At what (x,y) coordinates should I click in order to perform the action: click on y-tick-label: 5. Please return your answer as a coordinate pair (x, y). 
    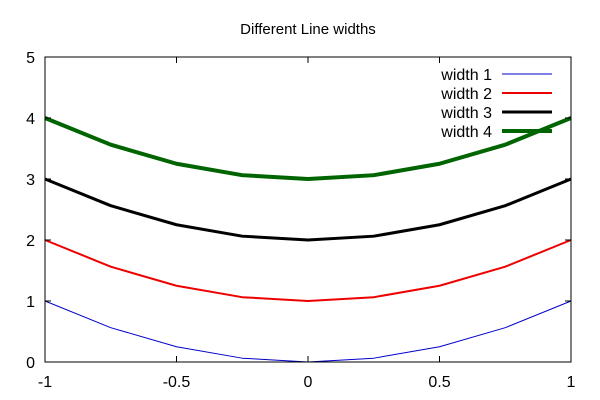
    Looking at the image, I should click on (30, 58).